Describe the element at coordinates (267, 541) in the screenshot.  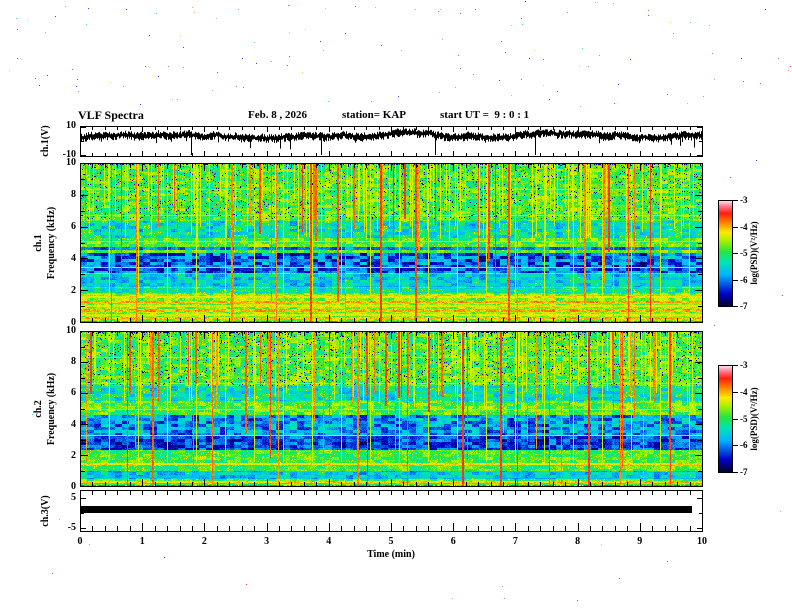
I see `time-tick-3: 3` at that location.